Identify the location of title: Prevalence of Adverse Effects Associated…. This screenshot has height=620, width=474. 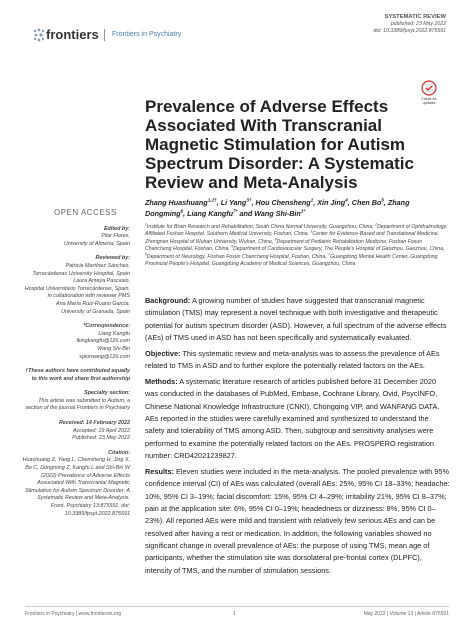
(279, 144).